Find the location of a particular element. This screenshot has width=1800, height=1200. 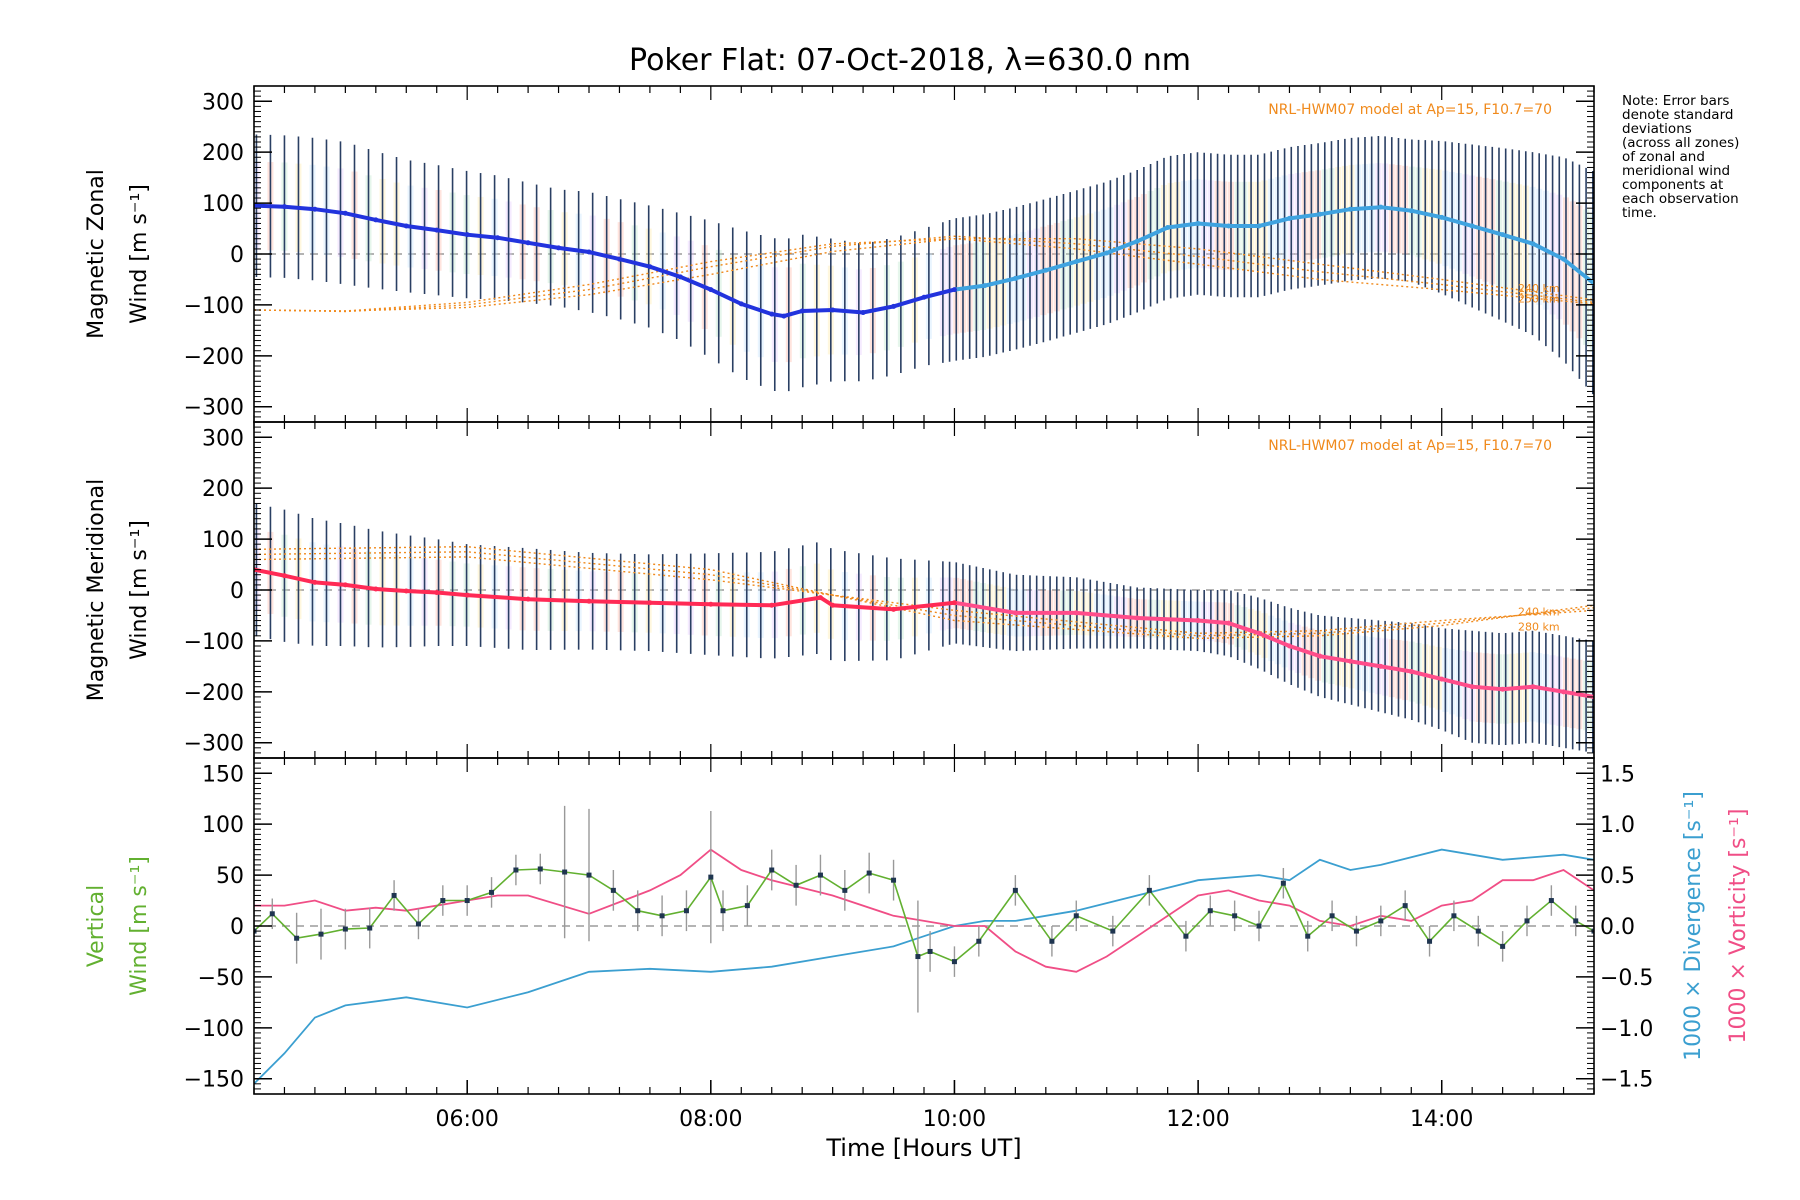

mean-wind-line is located at coordinates (1274, 248).